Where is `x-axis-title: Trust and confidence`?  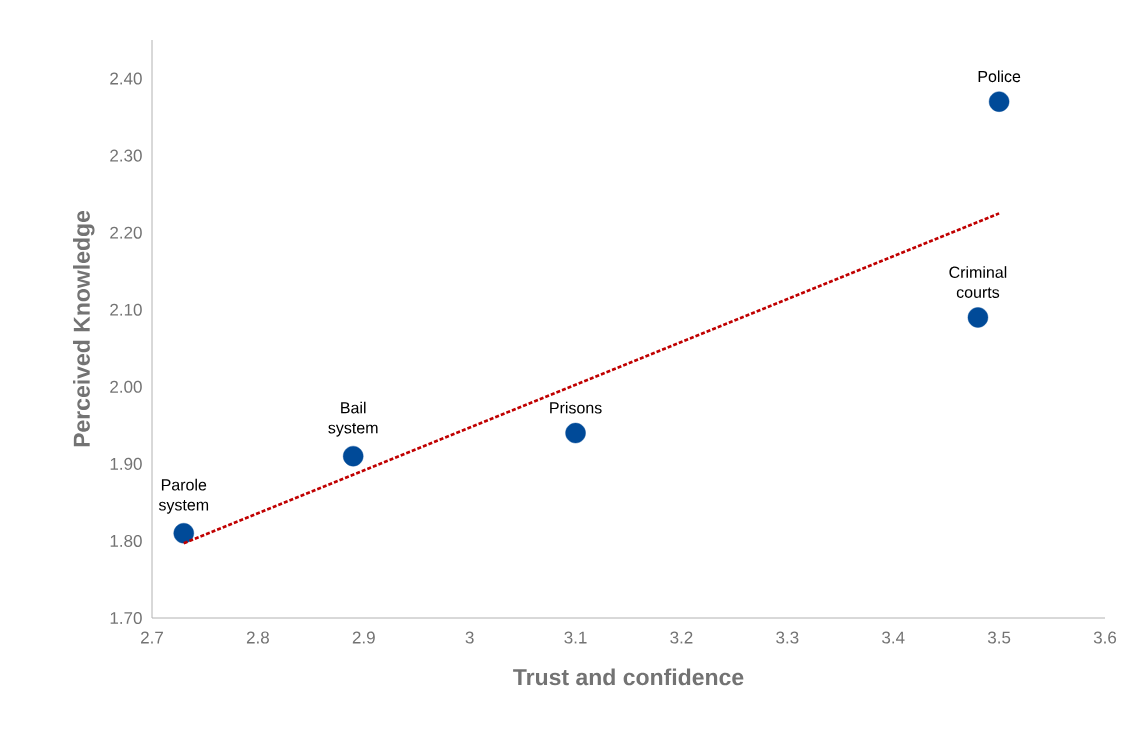 x-axis-title: Trust and confidence is located at coordinates (628, 677).